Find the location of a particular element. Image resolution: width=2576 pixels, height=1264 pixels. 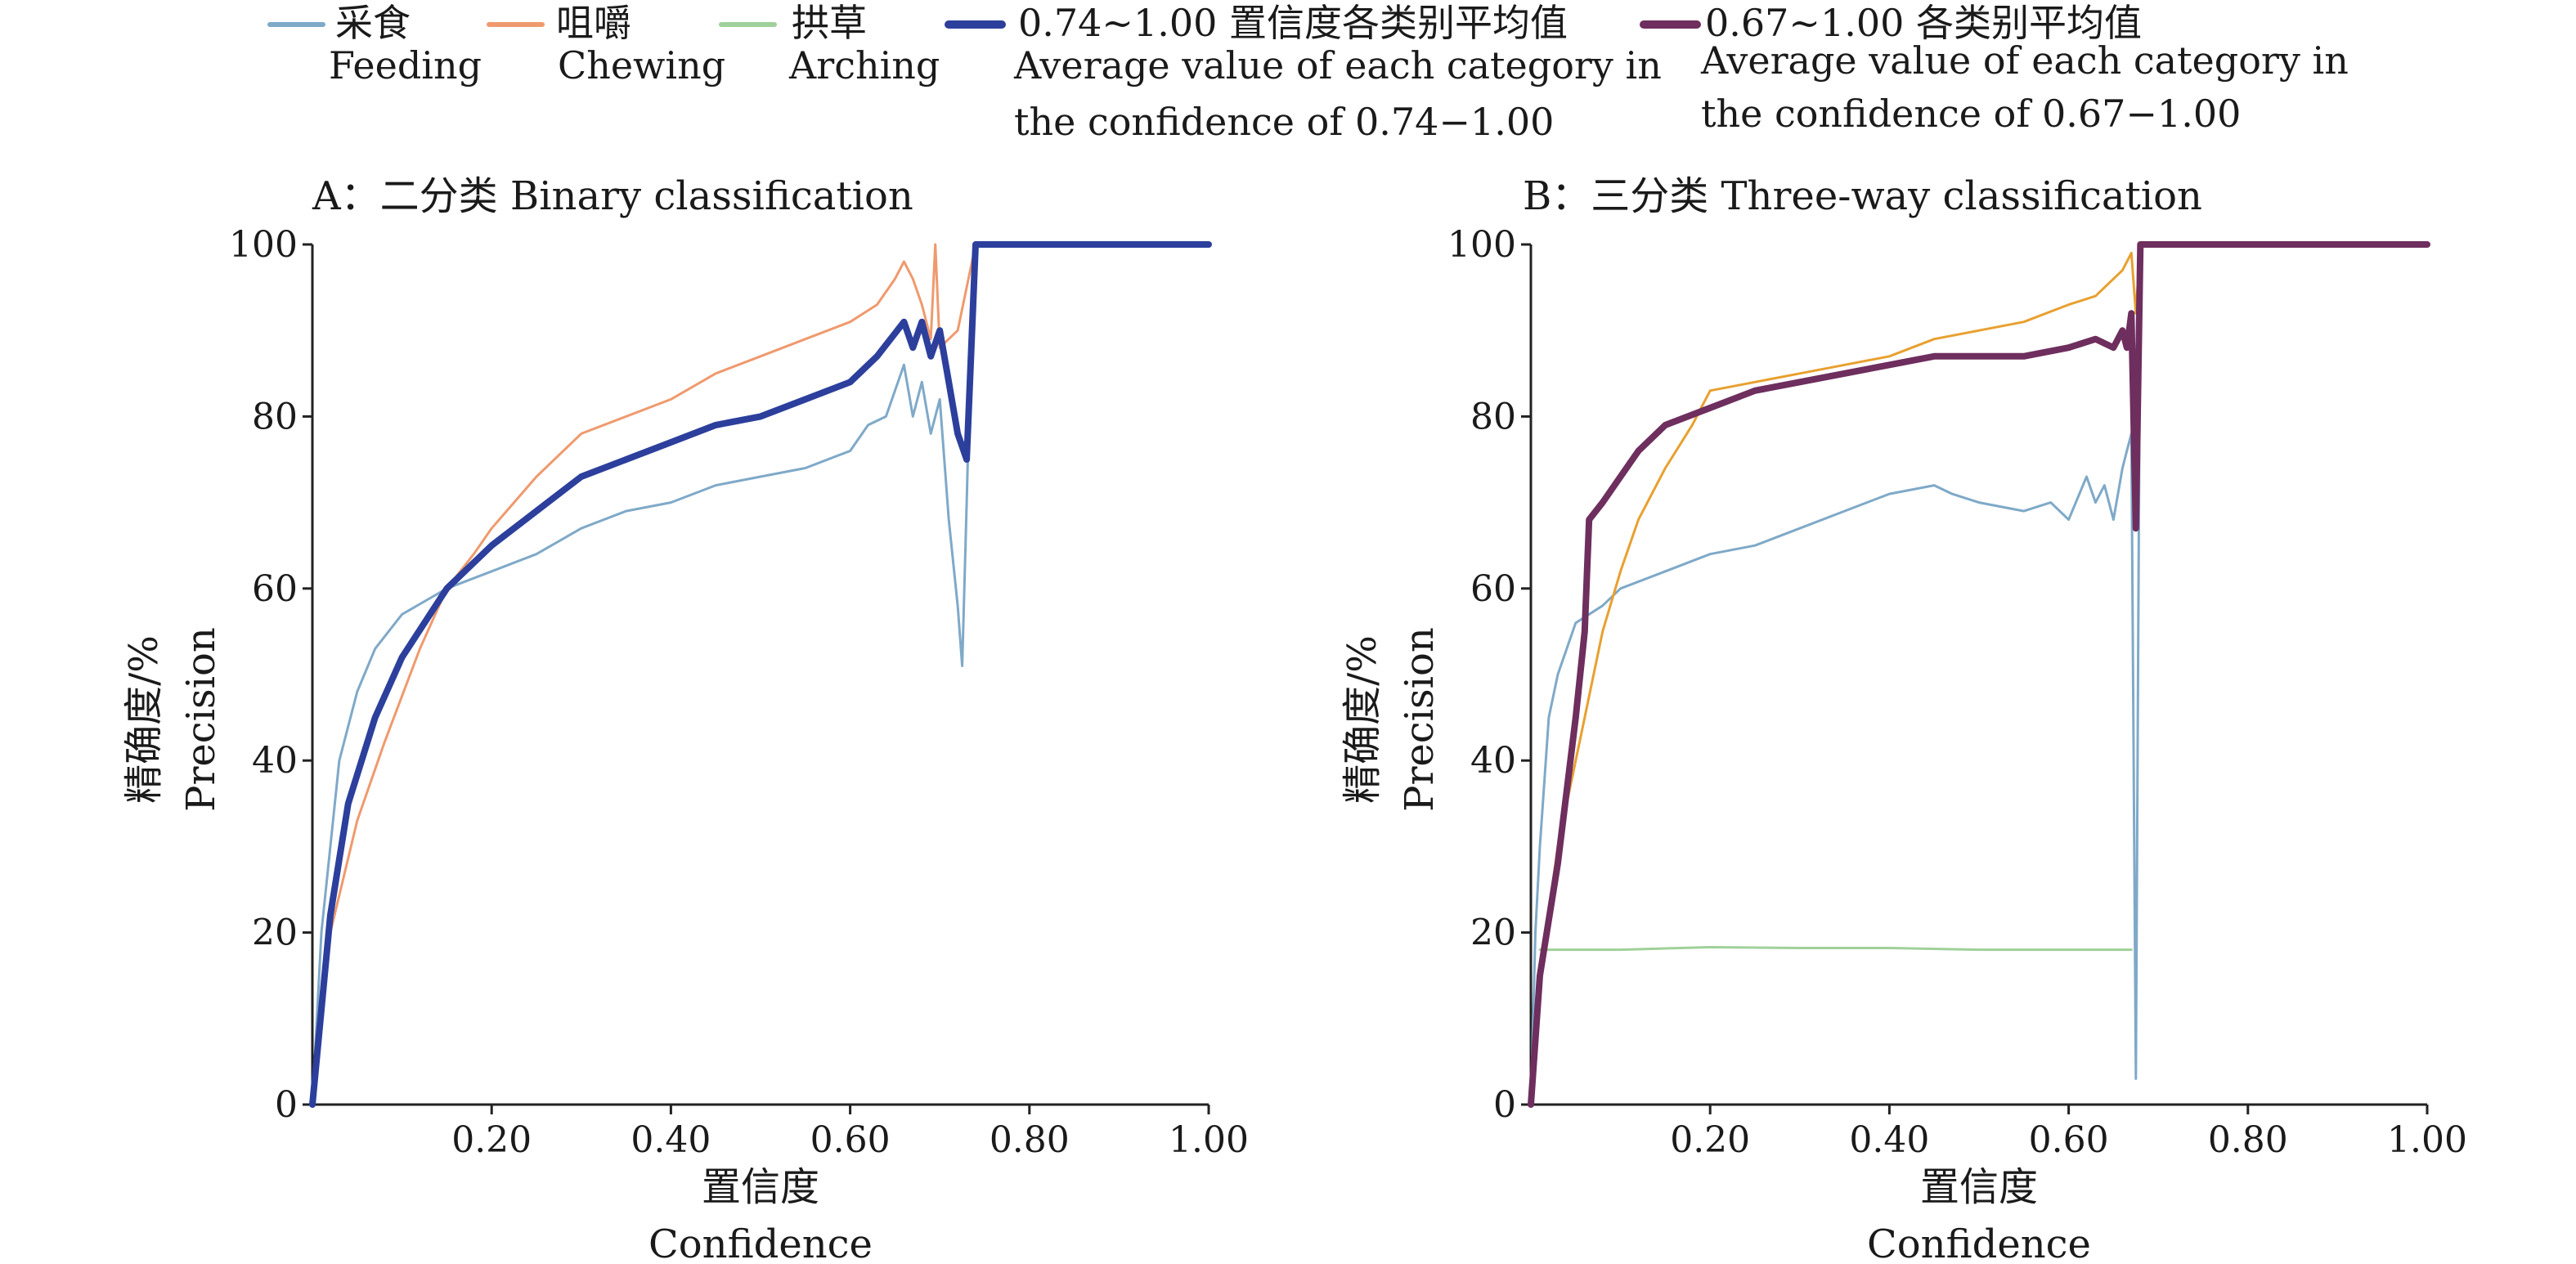

panel-title: A：二分类 Binary classification is located at coordinates (612, 196).